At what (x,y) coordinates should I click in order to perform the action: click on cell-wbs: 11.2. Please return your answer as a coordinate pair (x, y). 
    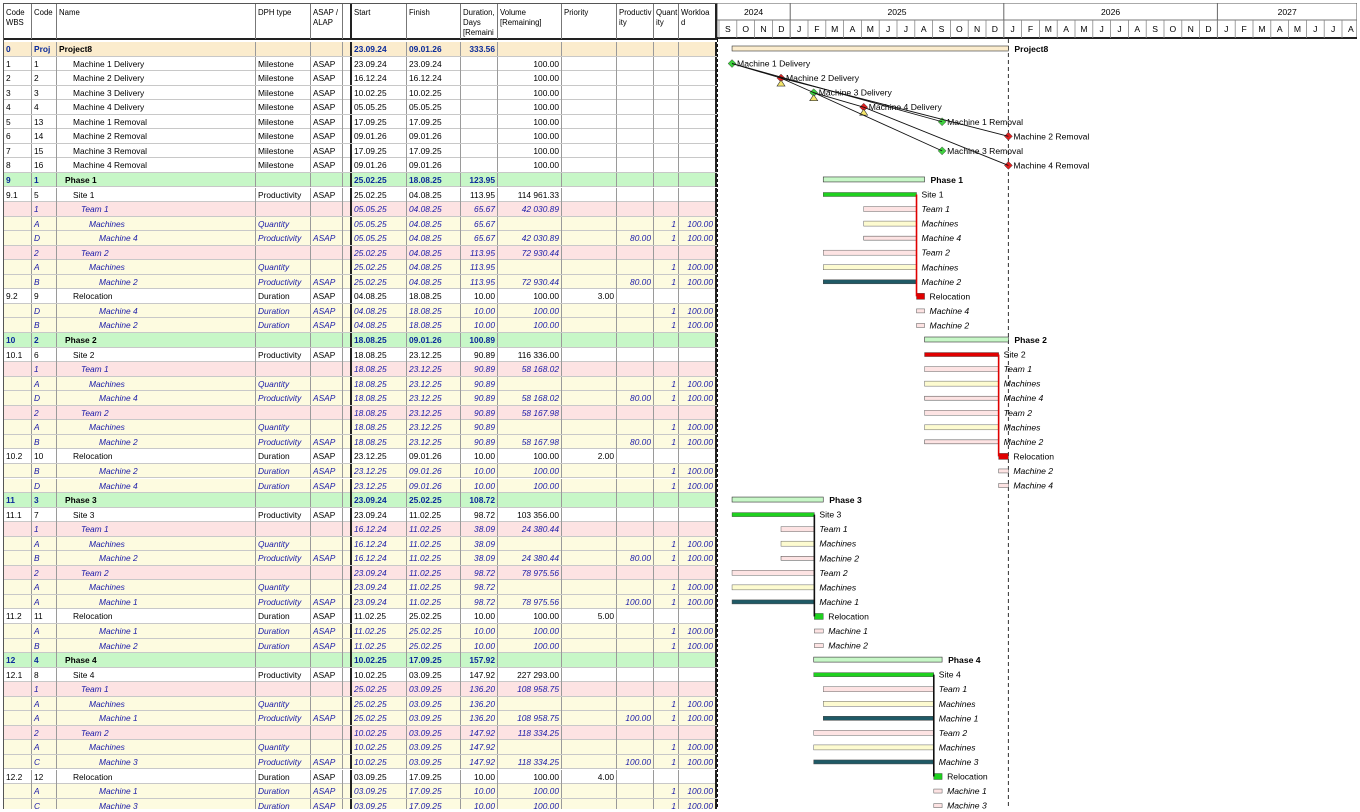
    Looking at the image, I should click on (18, 616).